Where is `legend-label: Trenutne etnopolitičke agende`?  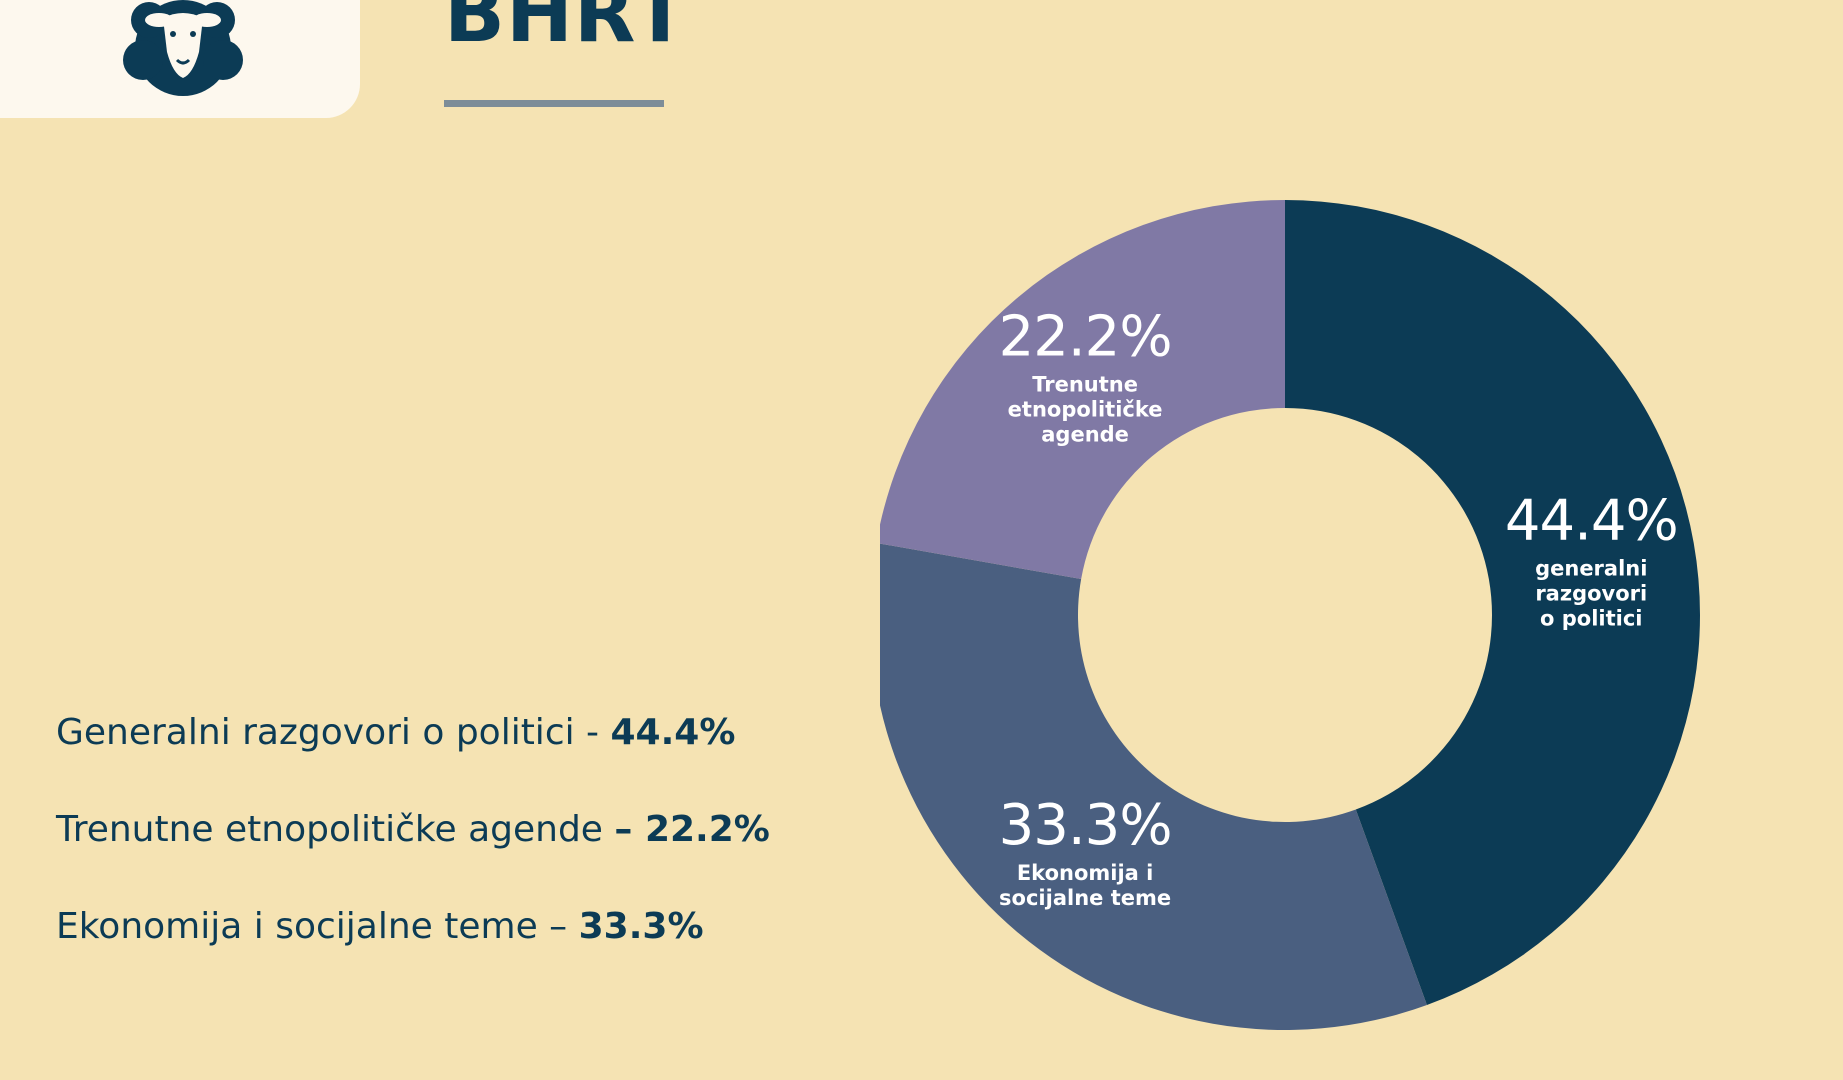
legend-label: Trenutne etnopolitičke agende is located at coordinates (329, 829).